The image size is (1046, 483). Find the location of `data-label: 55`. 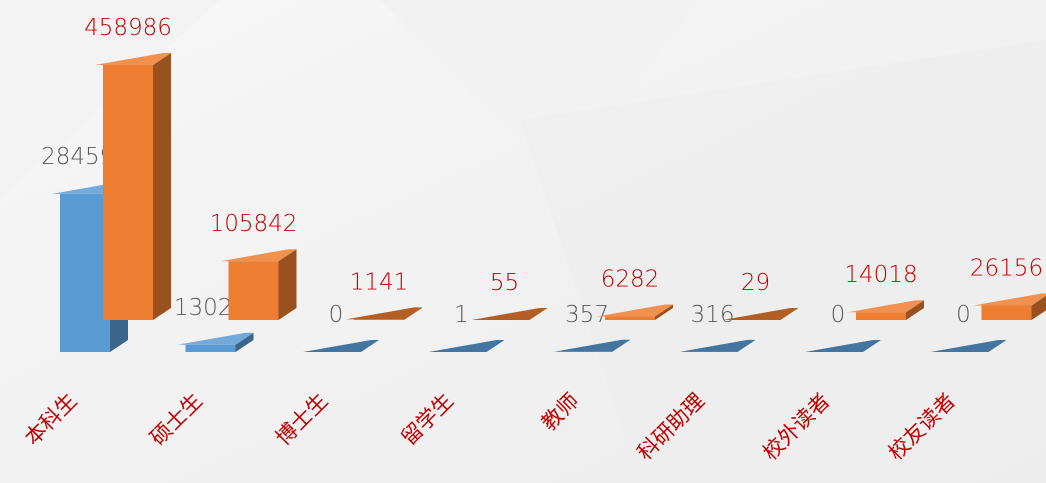

data-label: 55 is located at coordinates (504, 283).